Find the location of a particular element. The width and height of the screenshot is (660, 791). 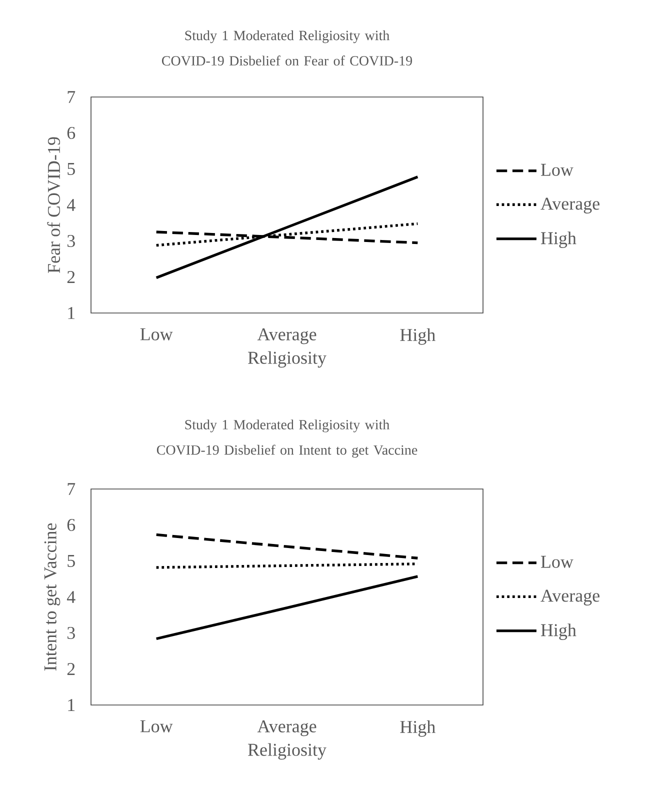

y-axis-title: Fear of COVID-19 is located at coordinates (53, 205).